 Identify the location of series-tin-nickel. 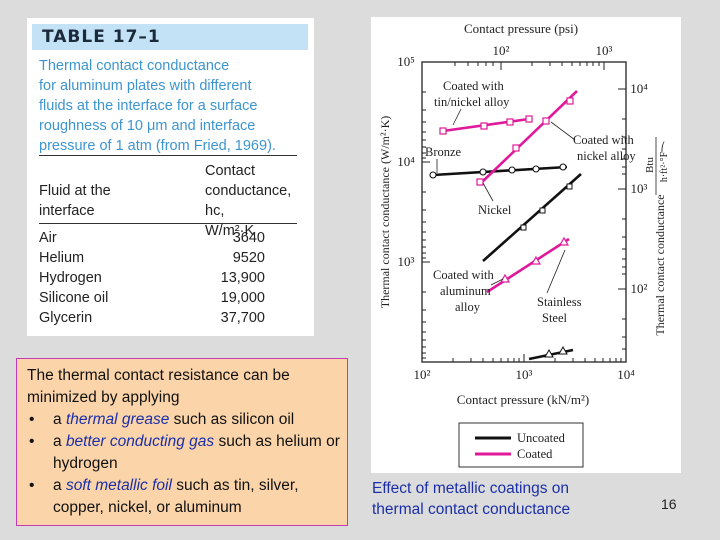
(486, 125).